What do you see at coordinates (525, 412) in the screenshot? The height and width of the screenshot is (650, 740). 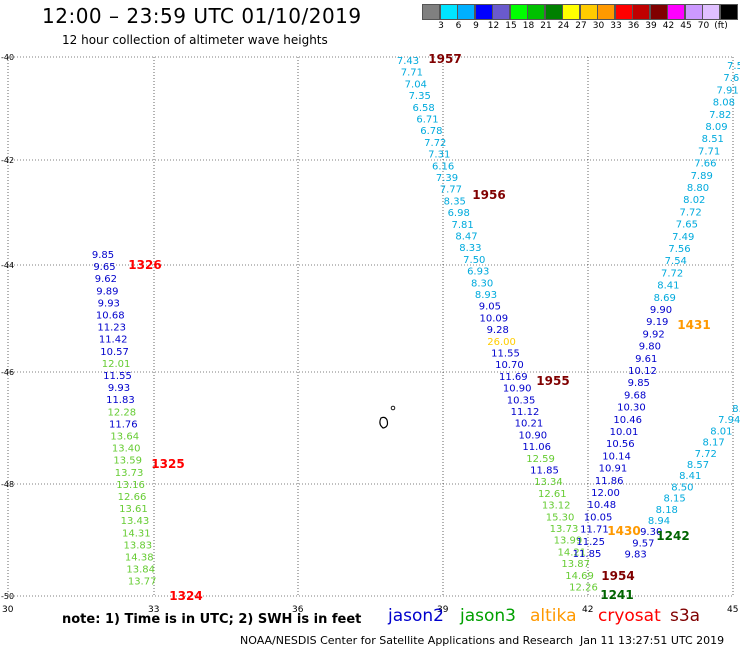 I see `wave-height-value: 11.12` at bounding box center [525, 412].